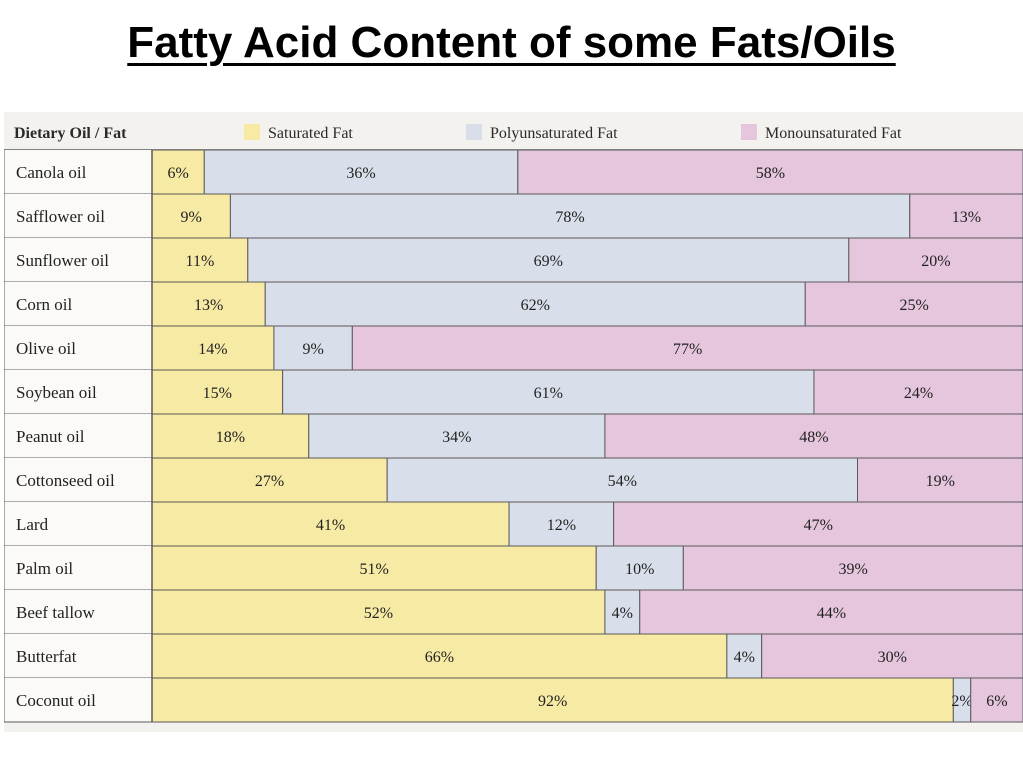  Describe the element at coordinates (622, 613) in the screenshot. I see `data-label: 4%` at that location.